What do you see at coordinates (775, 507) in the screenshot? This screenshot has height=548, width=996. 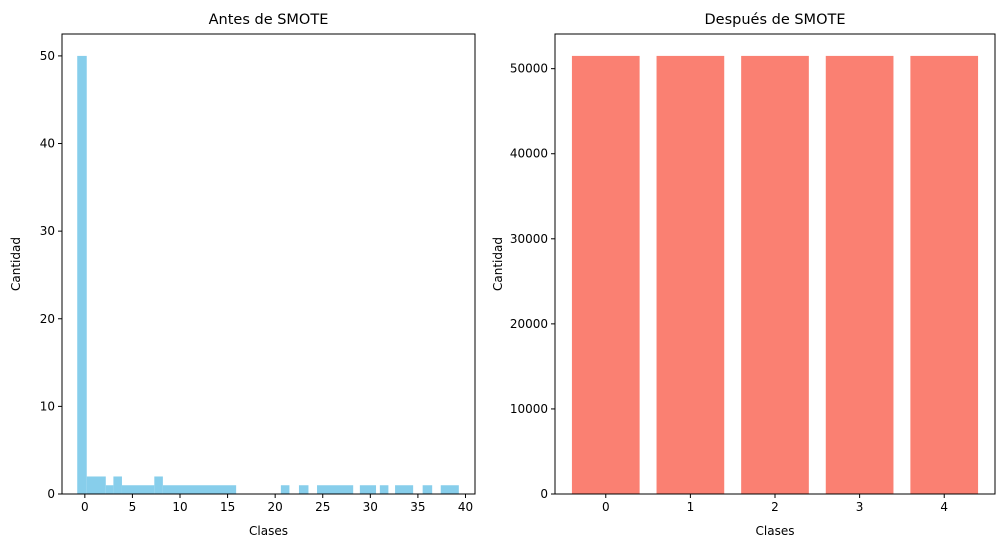 I see `x-tick-label: 2` at bounding box center [775, 507].